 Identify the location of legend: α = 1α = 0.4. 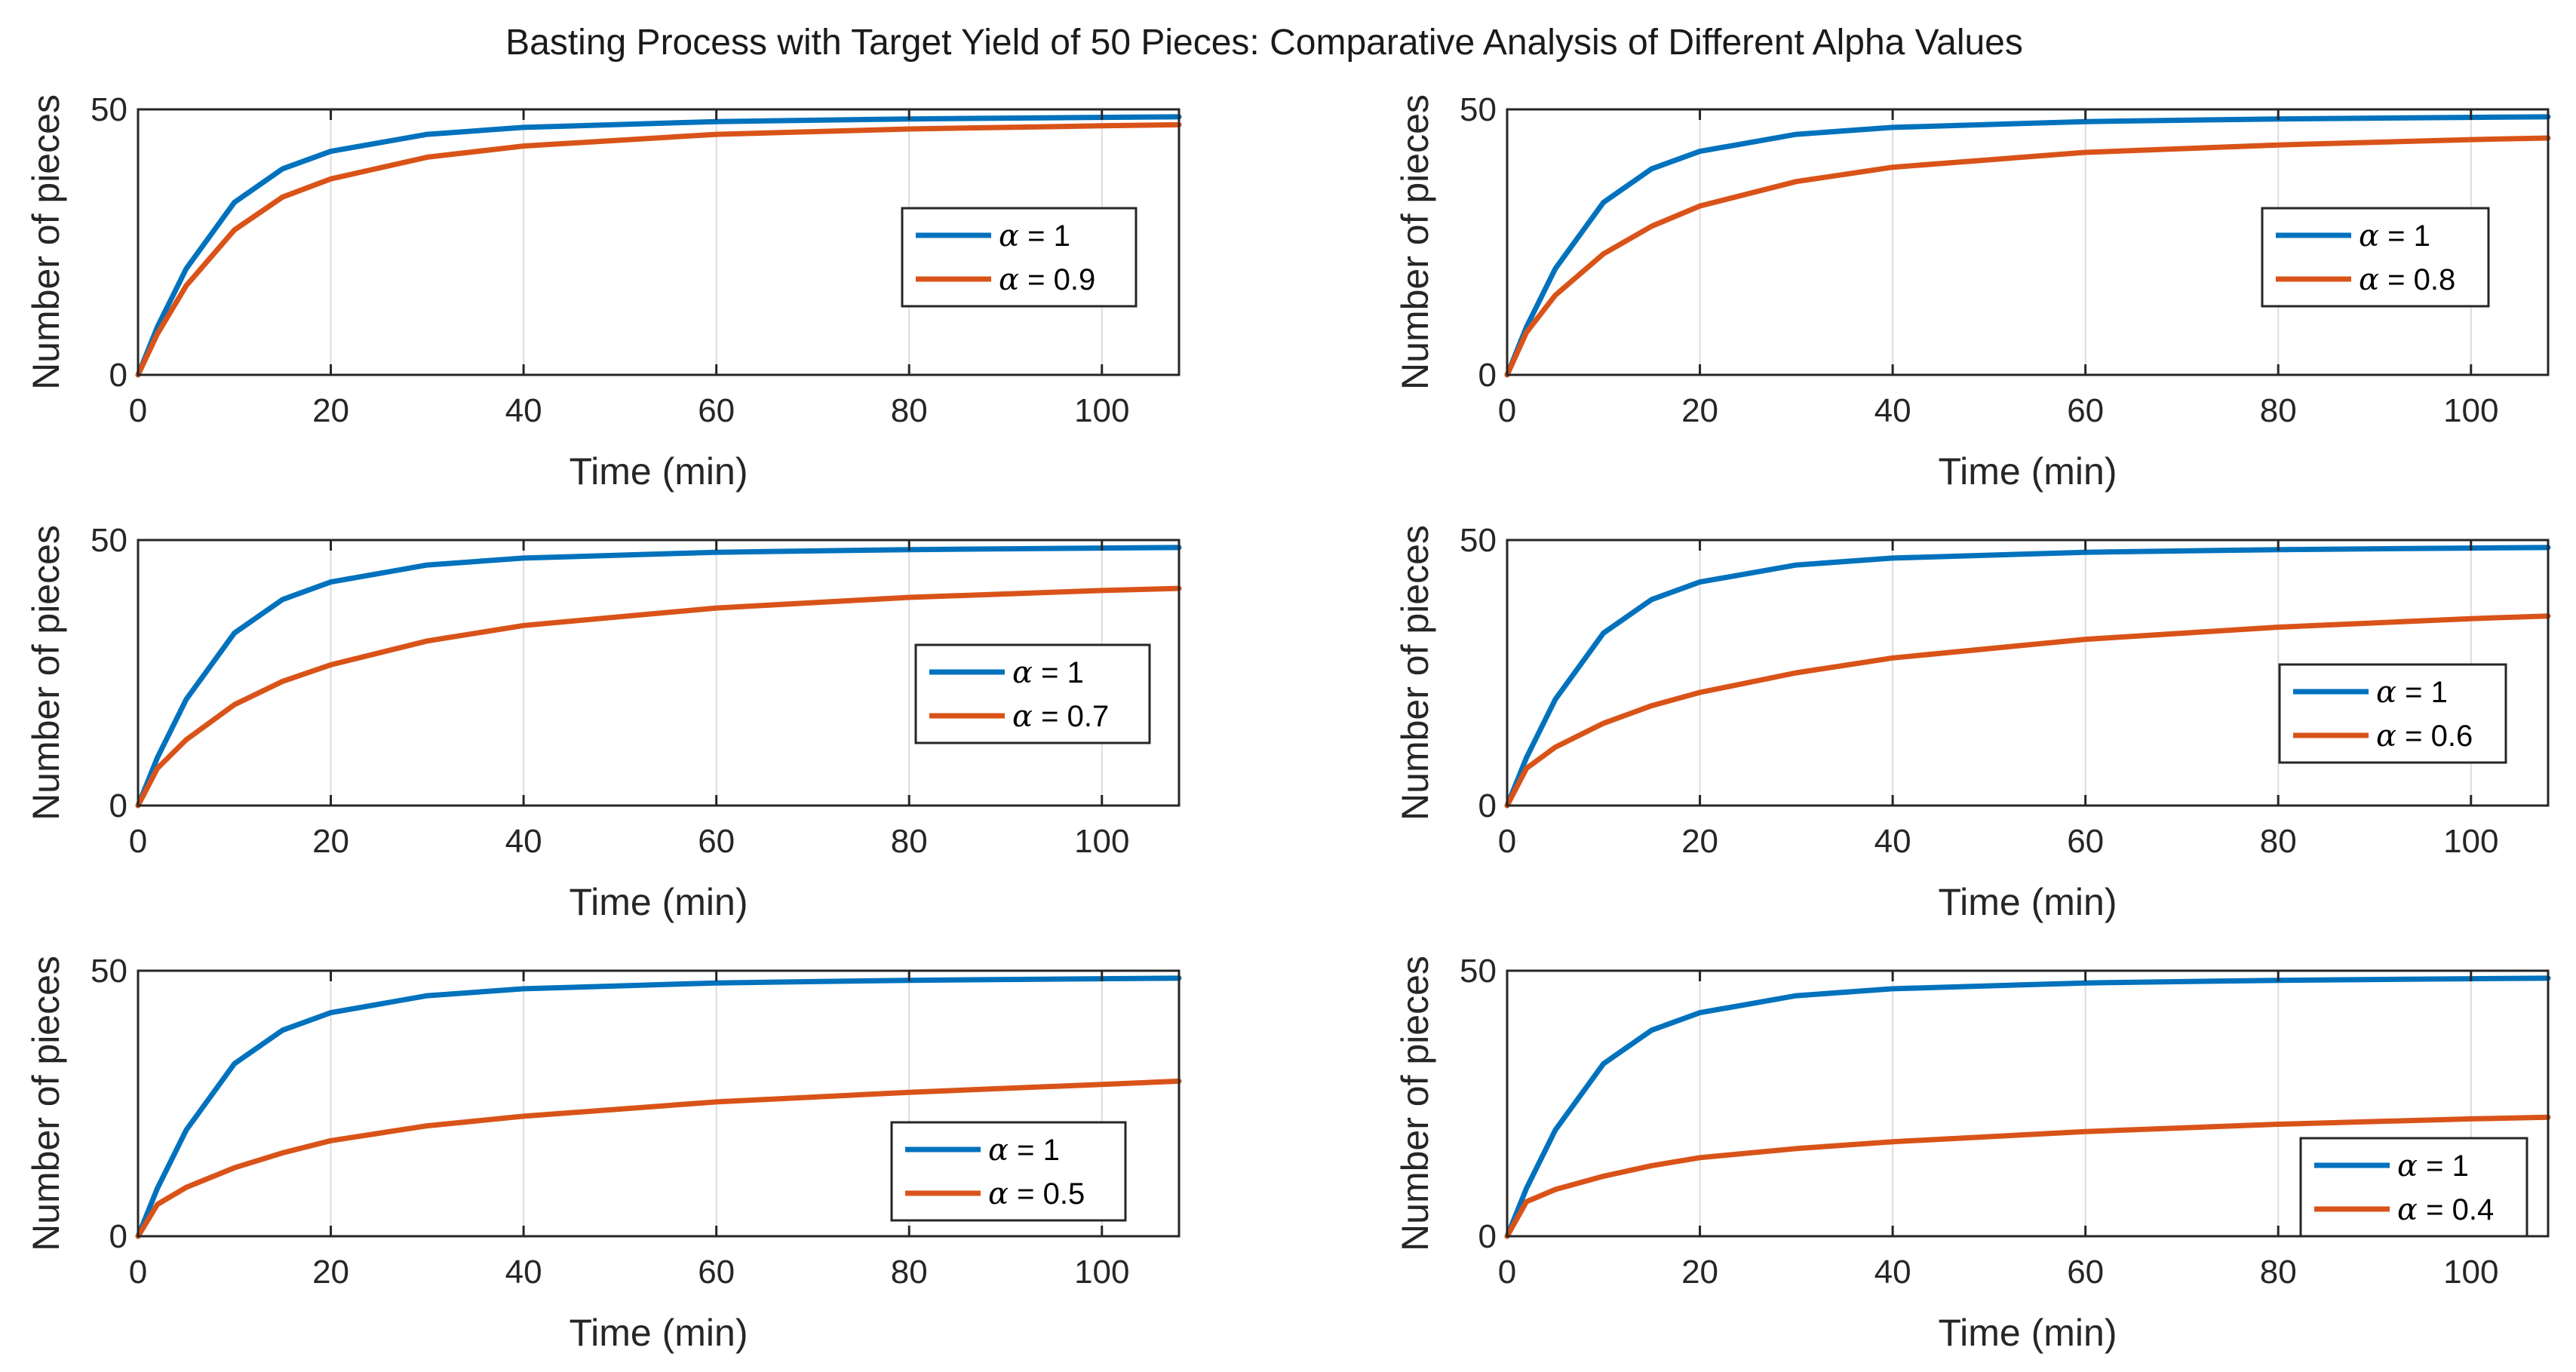
(2413, 1187).